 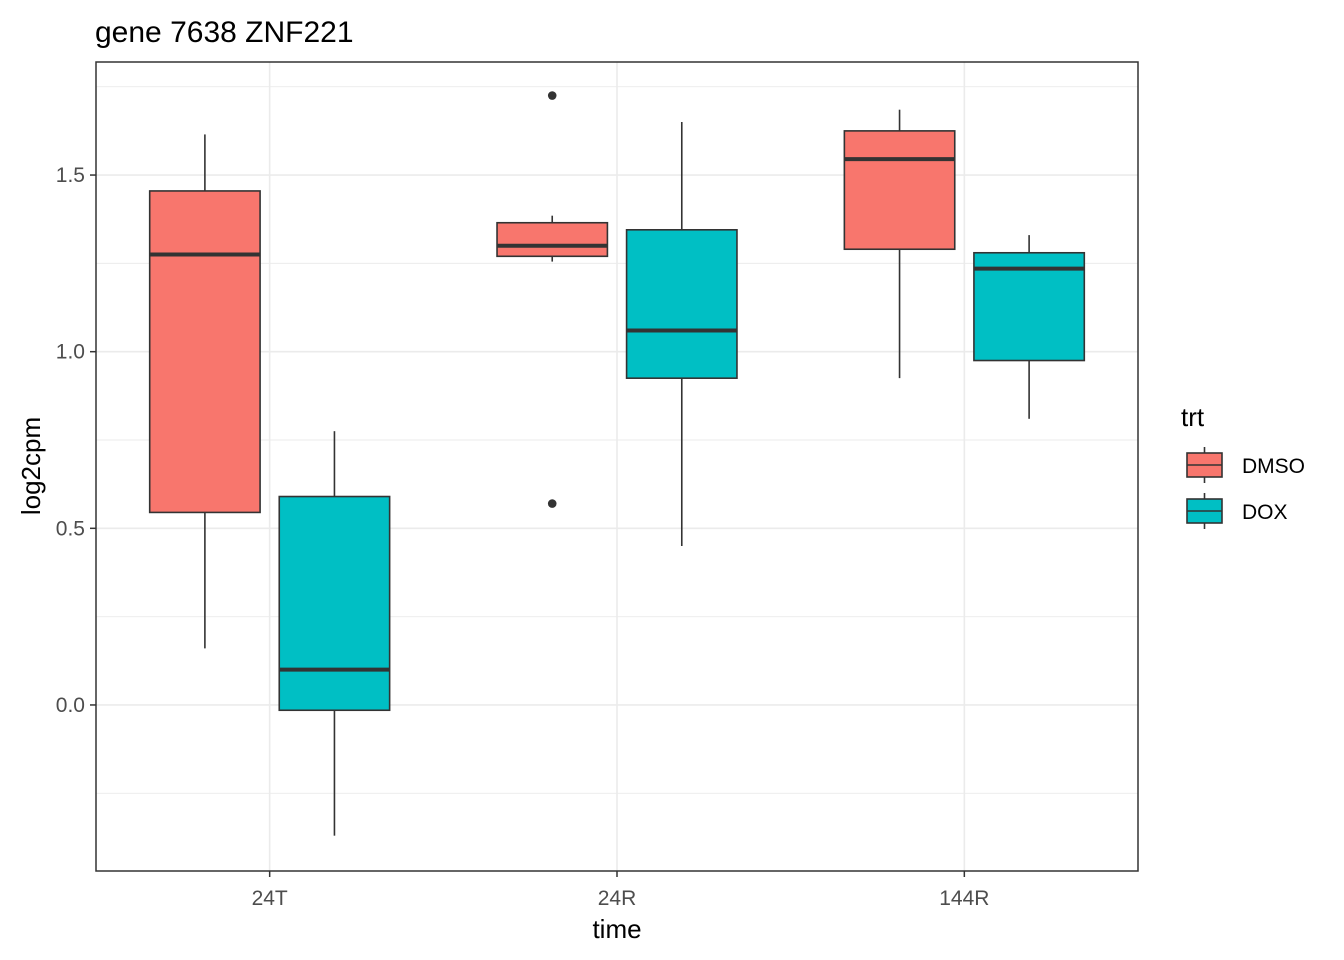 I want to click on y-tick-label: 1.5, so click(x=70, y=175).